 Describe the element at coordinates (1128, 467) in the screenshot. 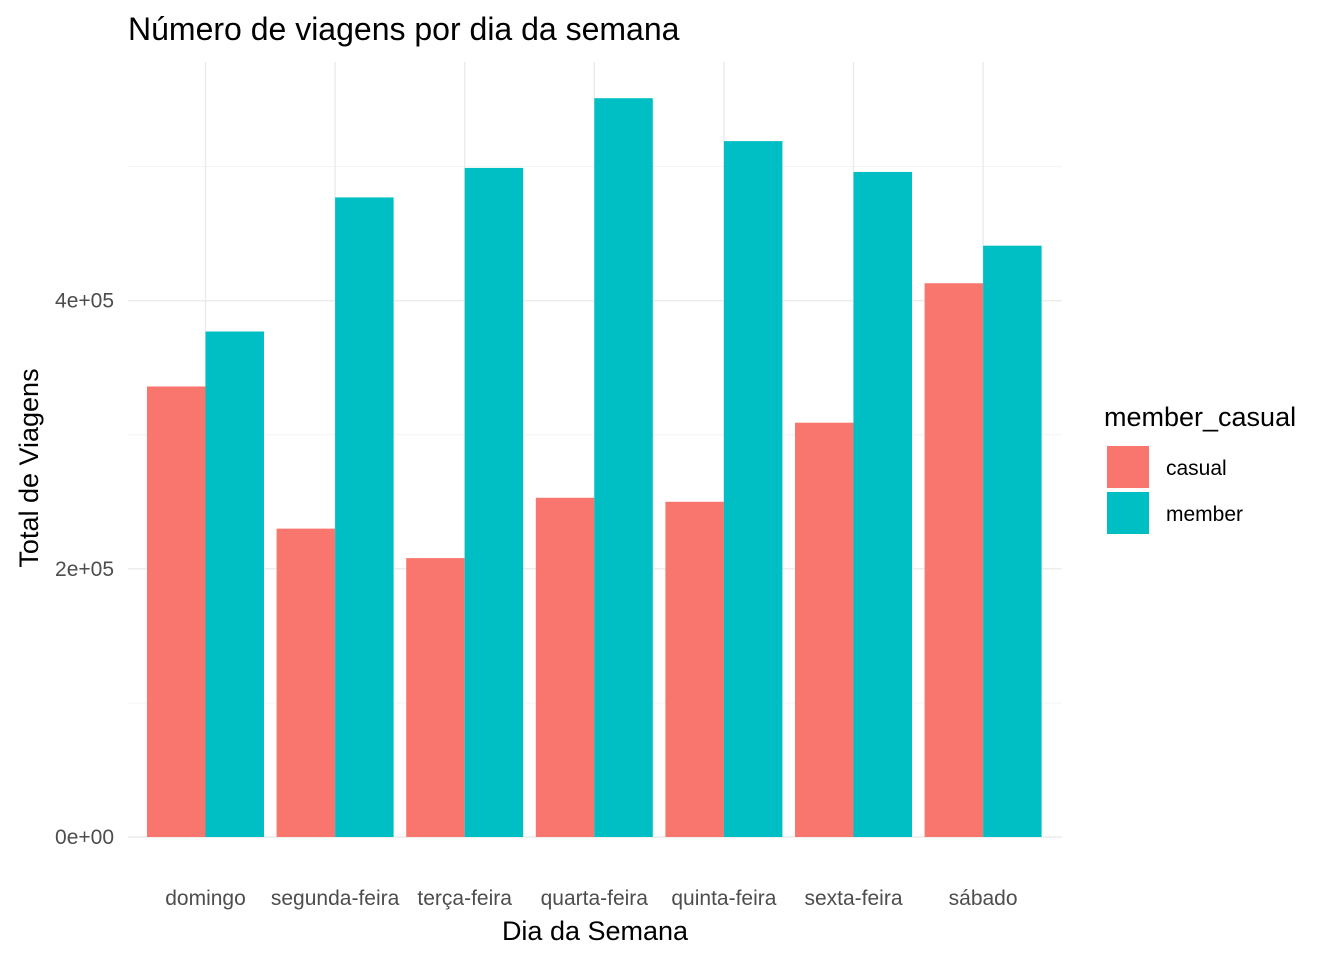

I see `legend-swatch-casual` at that location.